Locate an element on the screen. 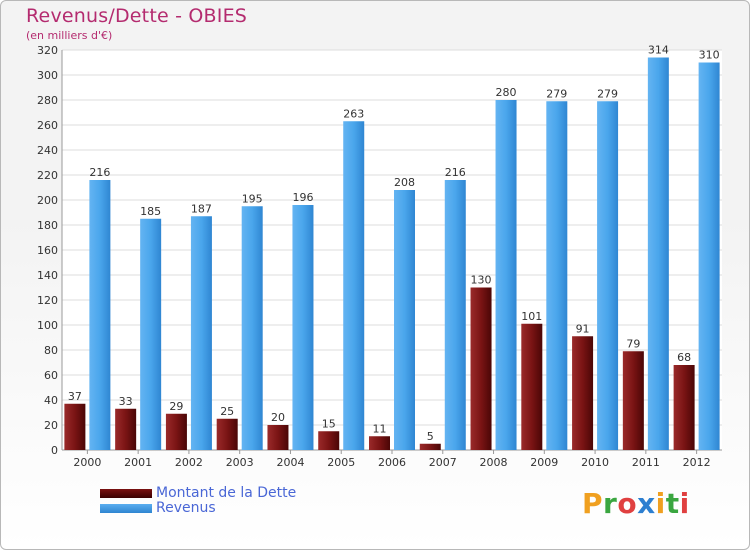 This screenshot has width=750, height=550. x-tick-label: 2005 is located at coordinates (341, 462).